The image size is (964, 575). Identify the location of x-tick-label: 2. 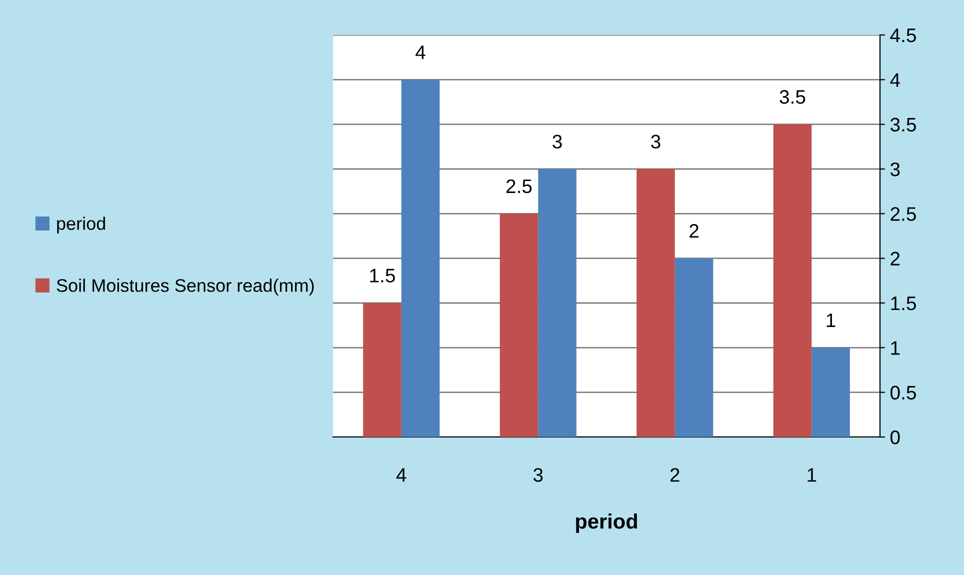
(675, 475).